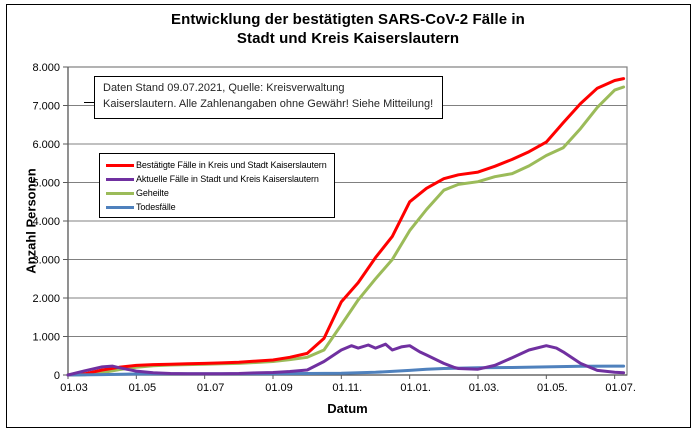 The image size is (696, 433). Describe the element at coordinates (120, 165) in the screenshot. I see `legend-line-red` at that location.